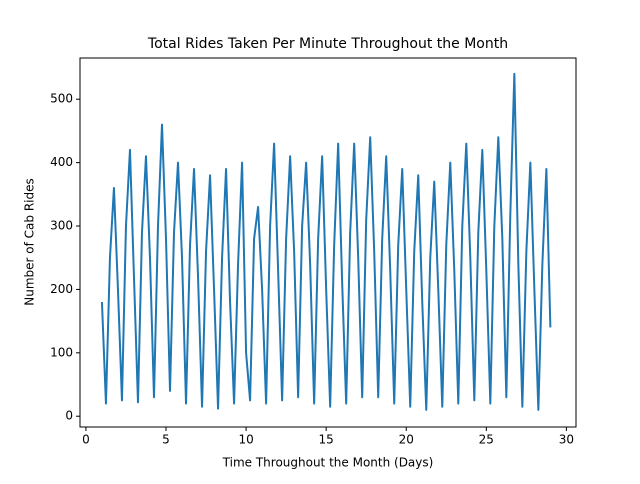  Describe the element at coordinates (326, 440) in the screenshot. I see `x-tick-label: 15` at that location.